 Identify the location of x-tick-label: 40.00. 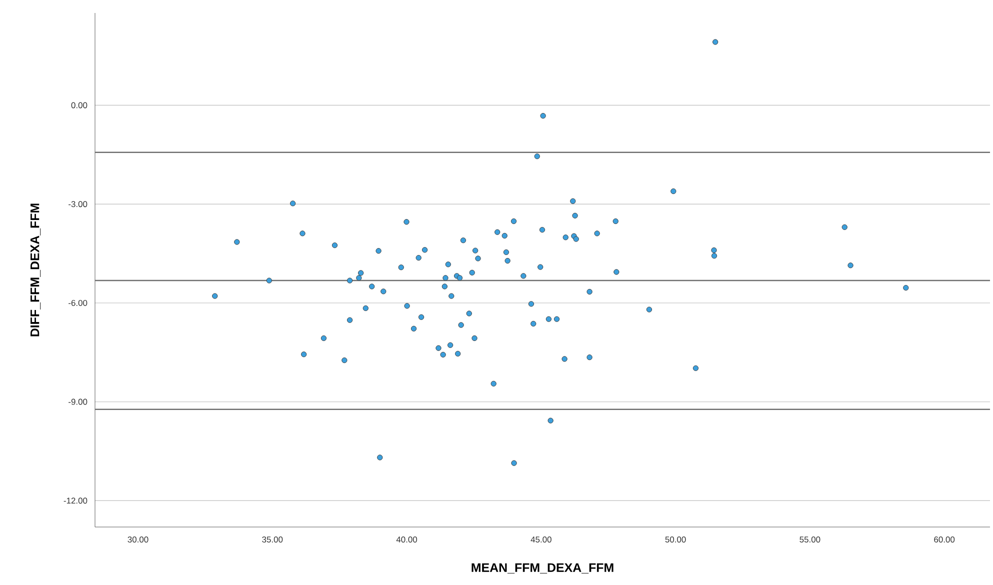
(407, 539).